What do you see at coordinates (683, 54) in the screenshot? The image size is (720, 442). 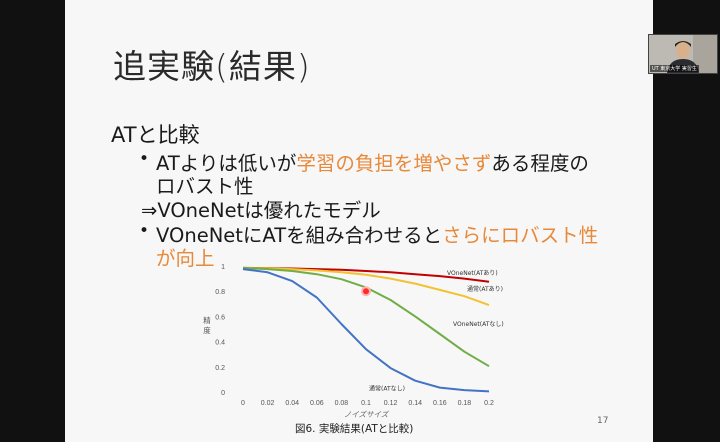 I see `webcam-thumbnail: UT 東京大学 実習生` at bounding box center [683, 54].